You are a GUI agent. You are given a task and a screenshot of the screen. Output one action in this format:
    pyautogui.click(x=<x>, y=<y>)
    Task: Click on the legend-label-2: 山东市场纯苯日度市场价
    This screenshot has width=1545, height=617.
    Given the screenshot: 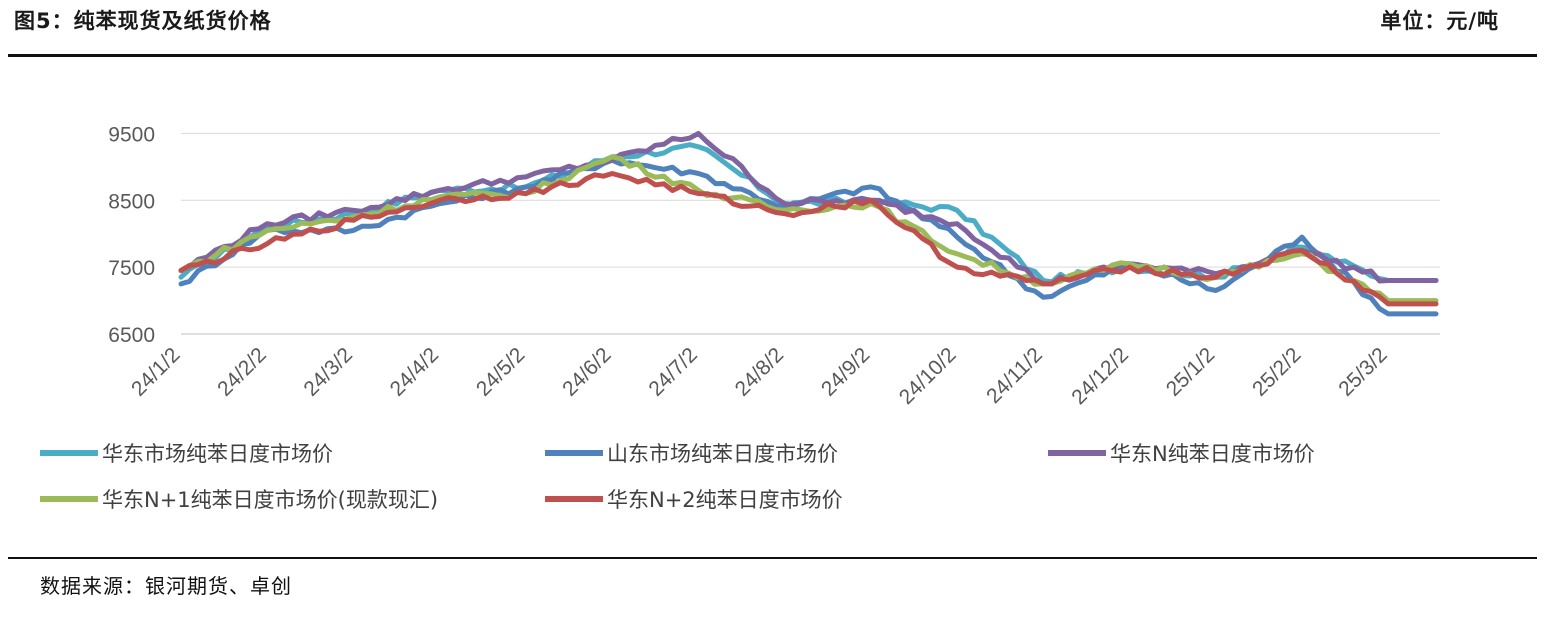 What is the action you would take?
    pyautogui.click(x=722, y=454)
    